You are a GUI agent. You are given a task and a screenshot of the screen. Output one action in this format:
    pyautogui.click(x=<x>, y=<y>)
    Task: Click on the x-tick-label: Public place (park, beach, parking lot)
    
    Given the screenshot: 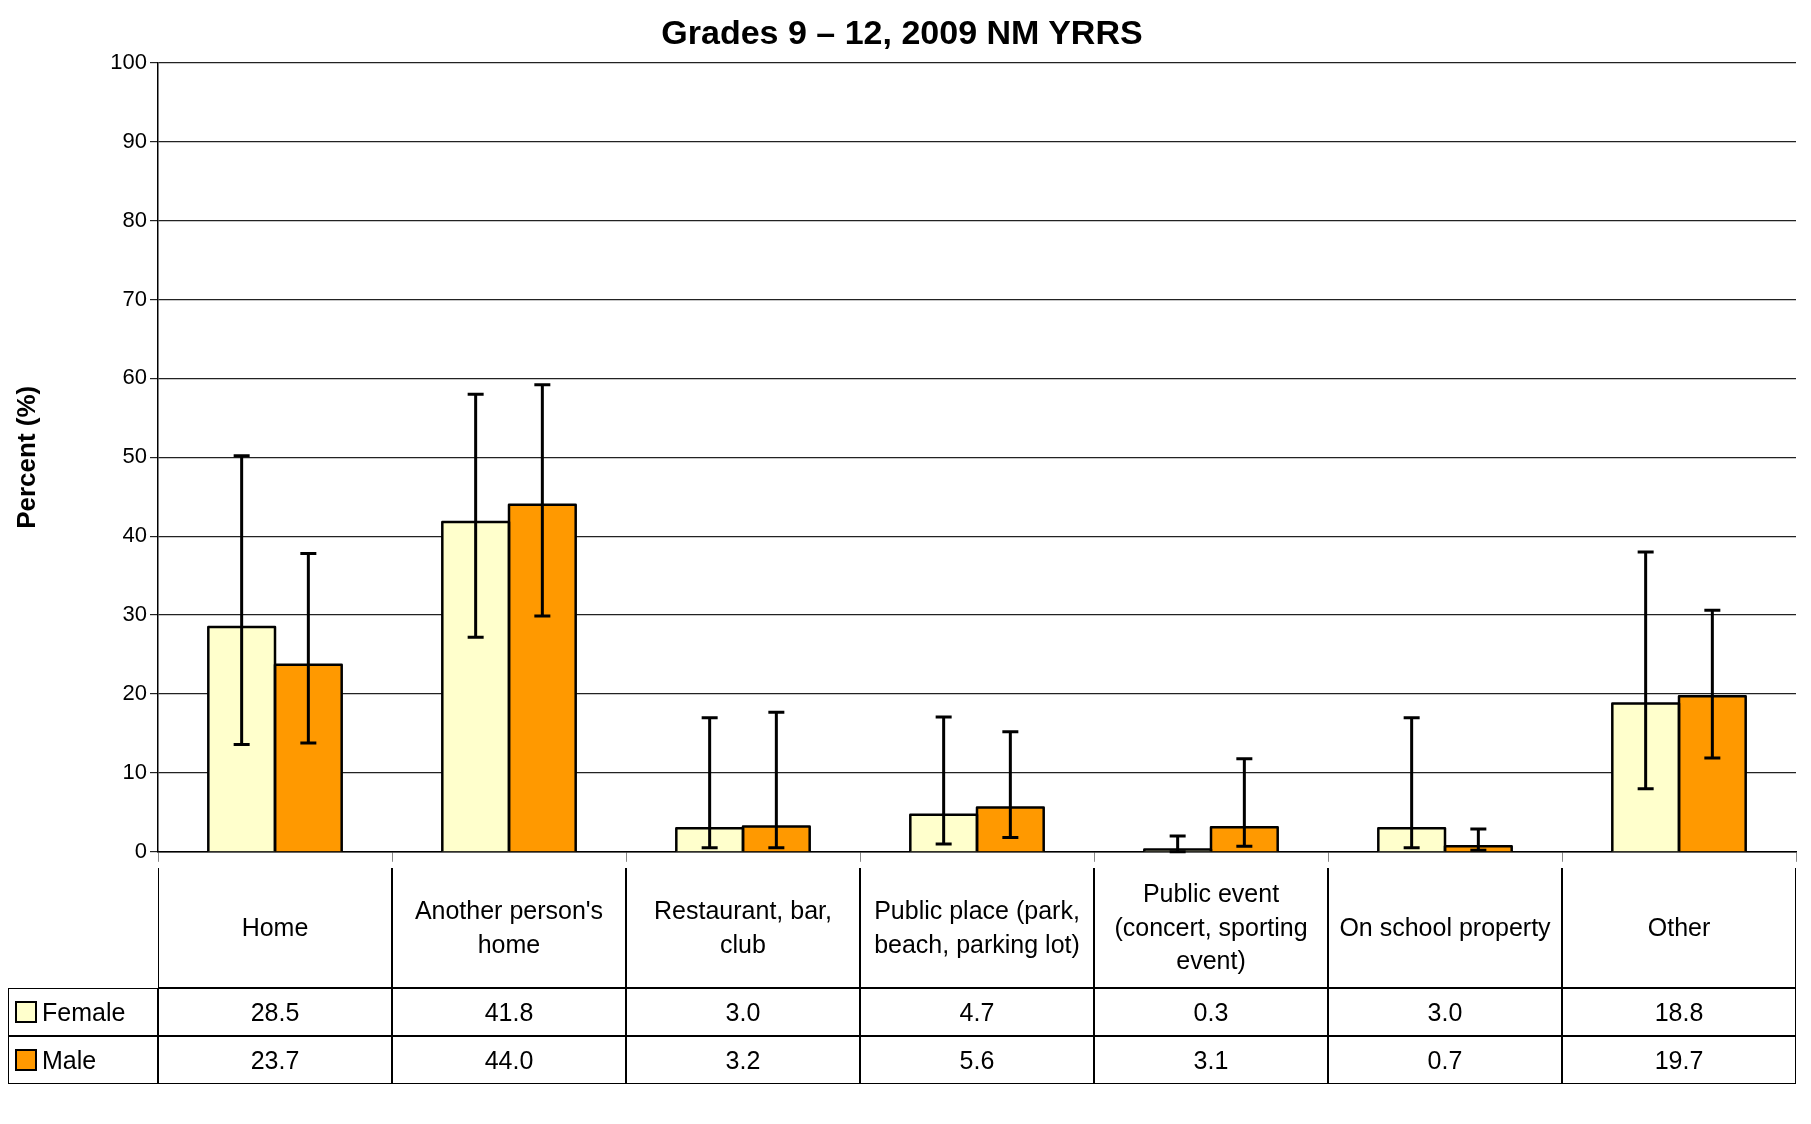 What is the action you would take?
    pyautogui.click(x=977, y=927)
    